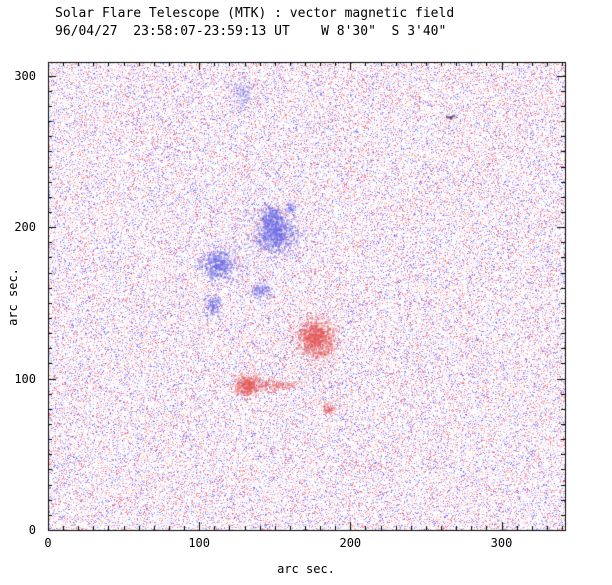 This screenshot has width=612, height=585. Describe the element at coordinates (32, 530) in the screenshot. I see `y-tick-label: 0` at that location.